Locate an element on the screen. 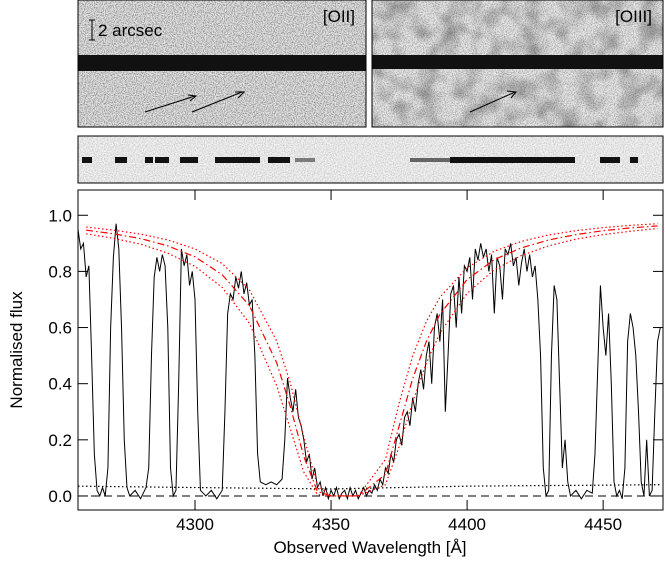 Image resolution: width=665 pixels, height=572 pixels. series-line is located at coordinates (369, 487).